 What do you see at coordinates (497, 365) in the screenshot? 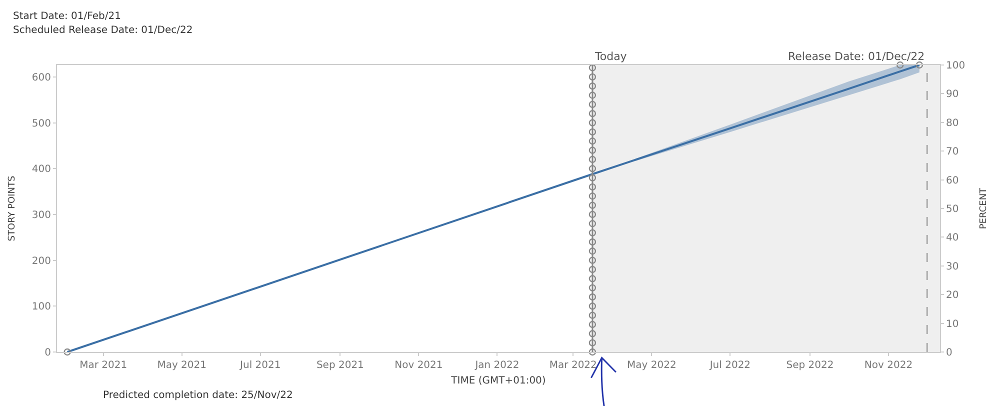
I see `x-tick-label: Jan 2022` at bounding box center [497, 365].